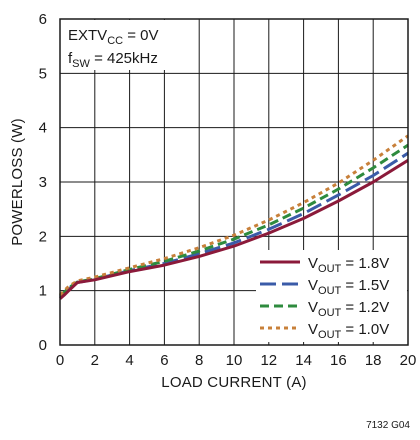 Image resolution: width=420 pixels, height=440 pixels. What do you see at coordinates (60, 360) in the screenshot?
I see `x-tick-label: 0` at bounding box center [60, 360].